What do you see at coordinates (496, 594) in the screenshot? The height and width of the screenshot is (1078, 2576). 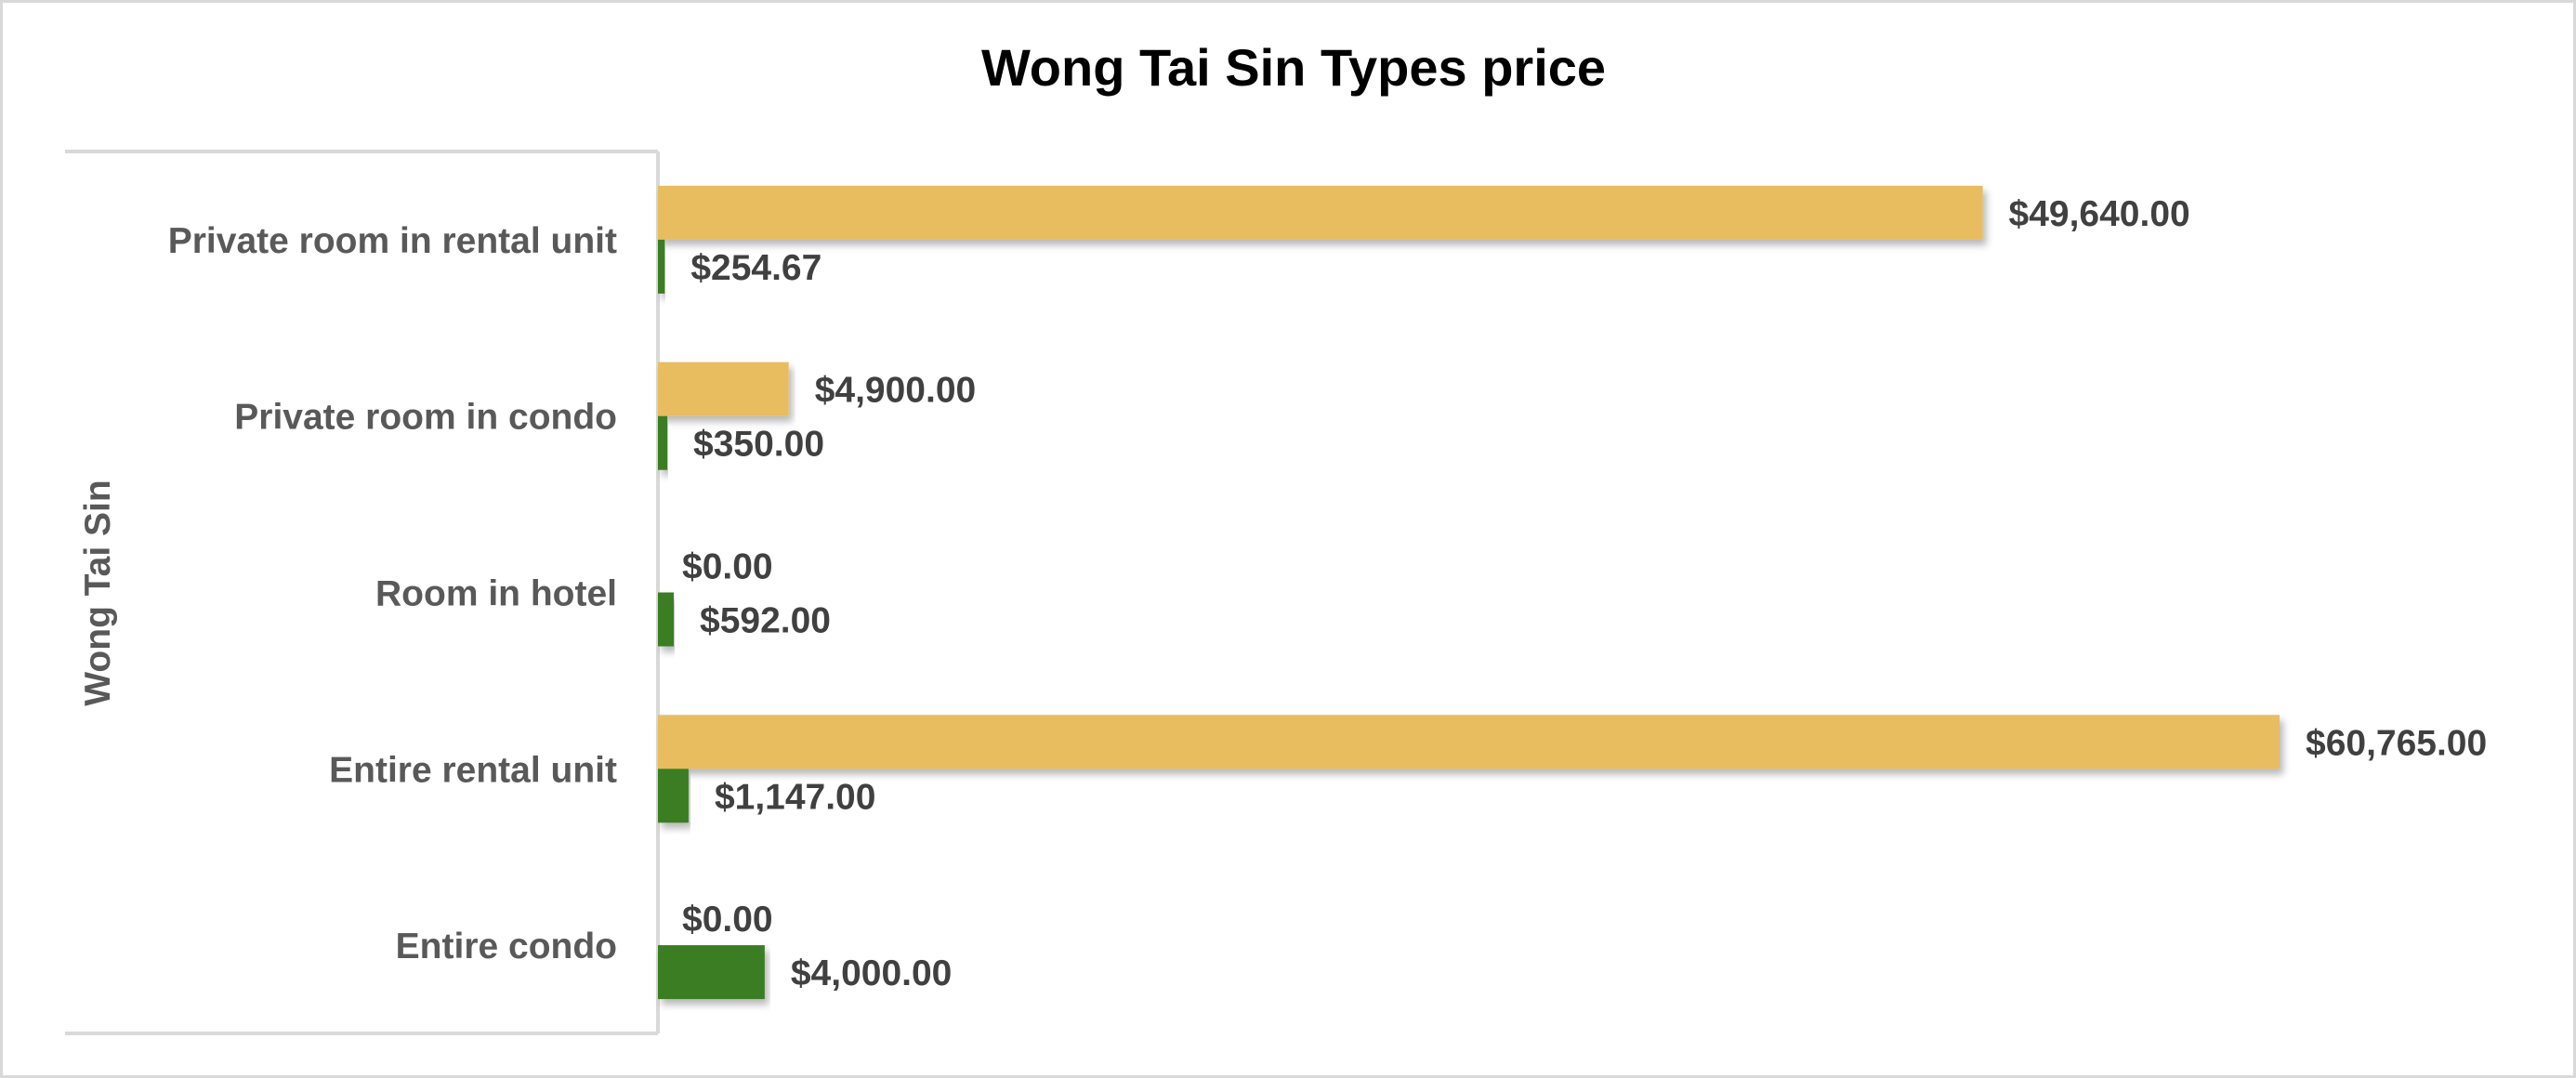 I see `category-label: Room in hotel` at bounding box center [496, 594].